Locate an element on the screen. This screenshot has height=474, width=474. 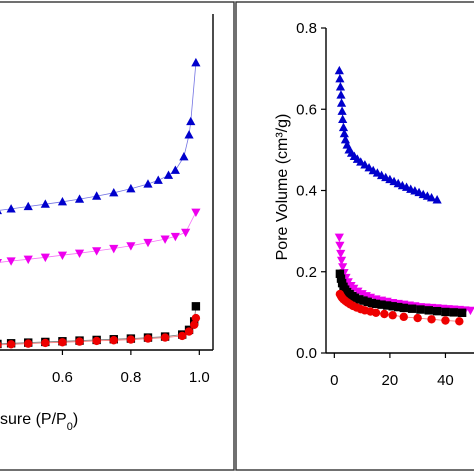
left-series-0-line is located at coordinates (98, 136).